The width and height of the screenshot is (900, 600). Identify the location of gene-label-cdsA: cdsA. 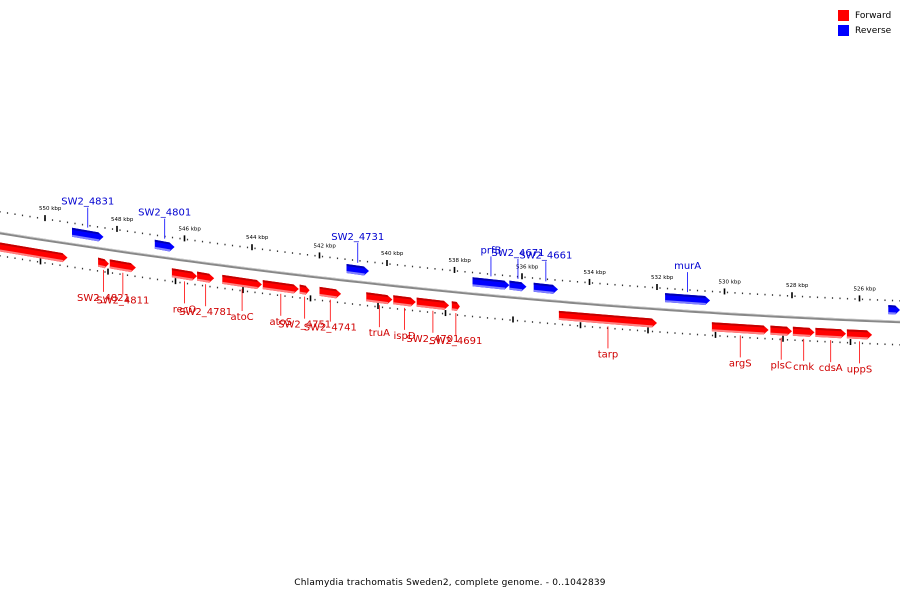
(831, 368).